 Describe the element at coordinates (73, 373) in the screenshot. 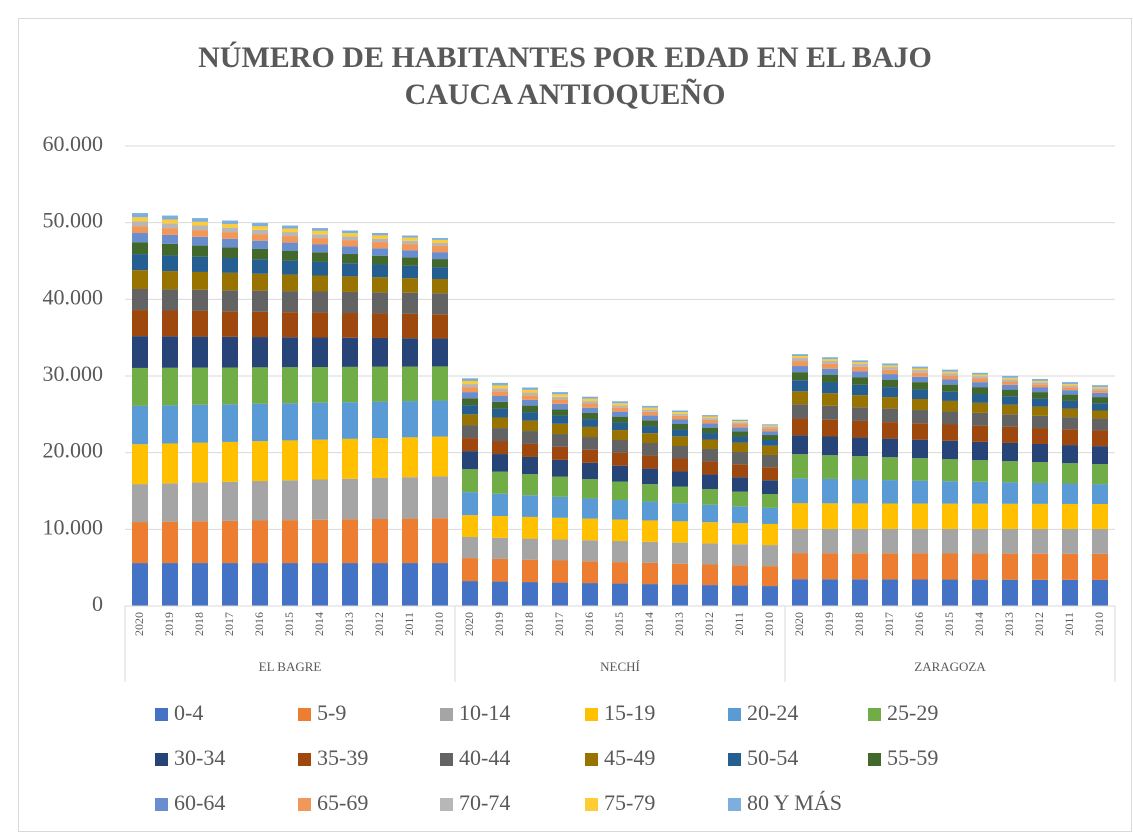

I see `y-tick-label: 30.000` at that location.